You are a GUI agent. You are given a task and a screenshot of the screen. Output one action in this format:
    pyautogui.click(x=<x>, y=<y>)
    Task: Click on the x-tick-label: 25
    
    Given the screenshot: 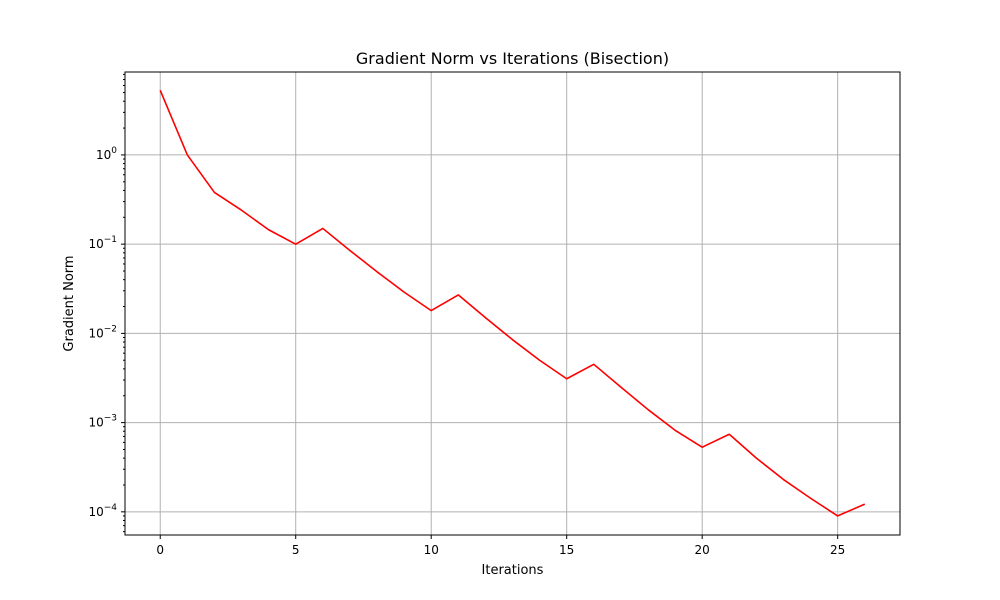 What is the action you would take?
    pyautogui.click(x=837, y=550)
    